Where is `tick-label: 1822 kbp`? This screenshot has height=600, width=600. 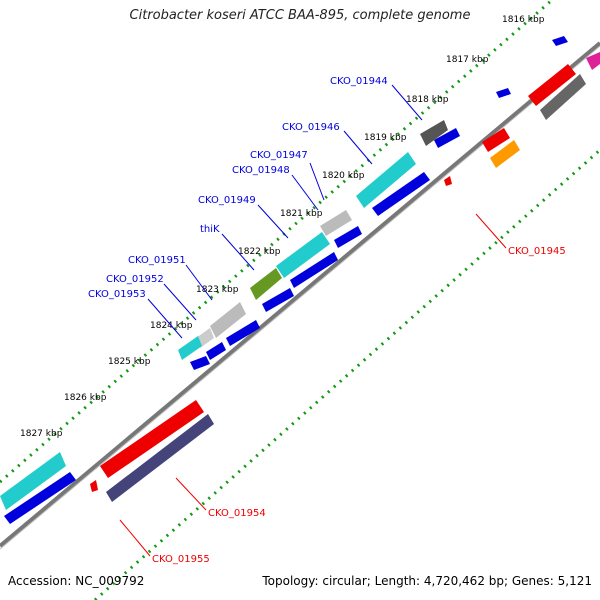 tick-label: 1822 kbp is located at coordinates (259, 252).